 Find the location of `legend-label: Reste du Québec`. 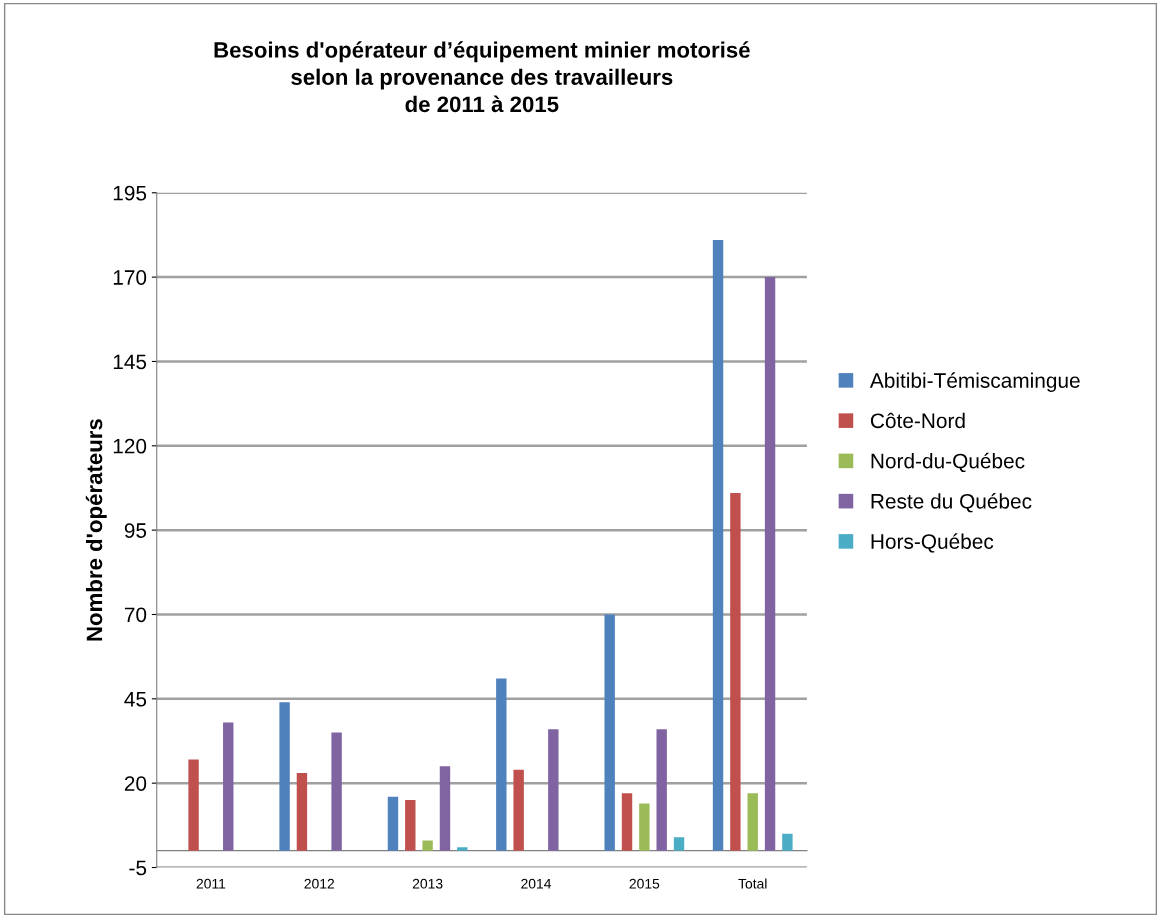

legend-label: Reste du Québec is located at coordinates (951, 503).